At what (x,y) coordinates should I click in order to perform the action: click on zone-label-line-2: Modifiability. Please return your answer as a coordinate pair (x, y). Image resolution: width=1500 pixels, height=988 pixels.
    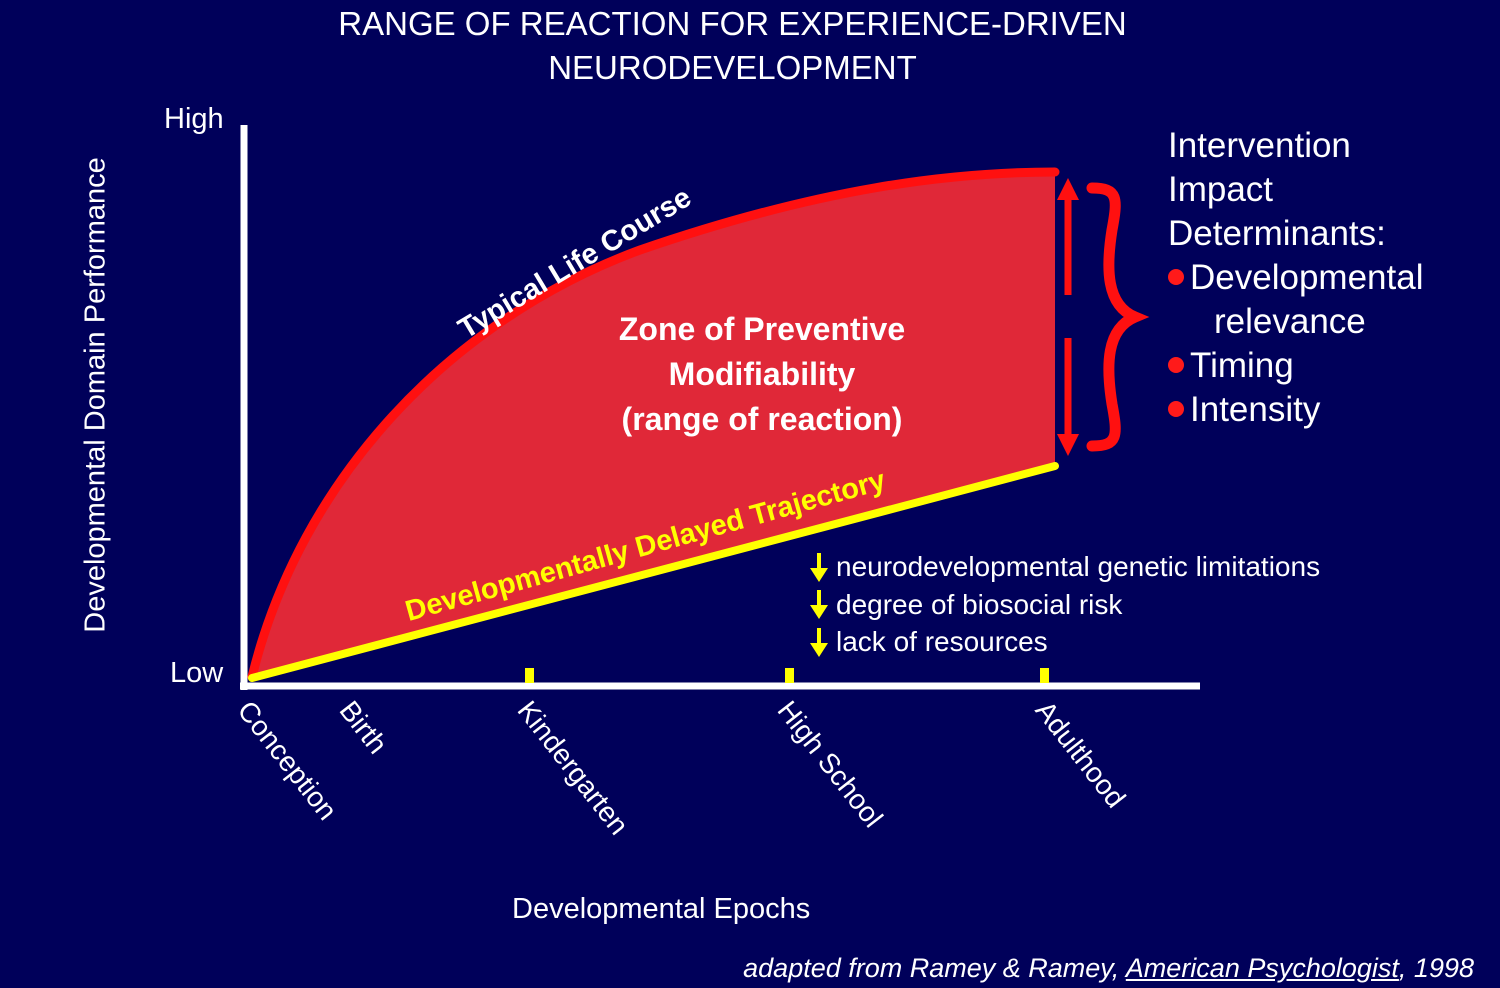
    Looking at the image, I should click on (762, 374).